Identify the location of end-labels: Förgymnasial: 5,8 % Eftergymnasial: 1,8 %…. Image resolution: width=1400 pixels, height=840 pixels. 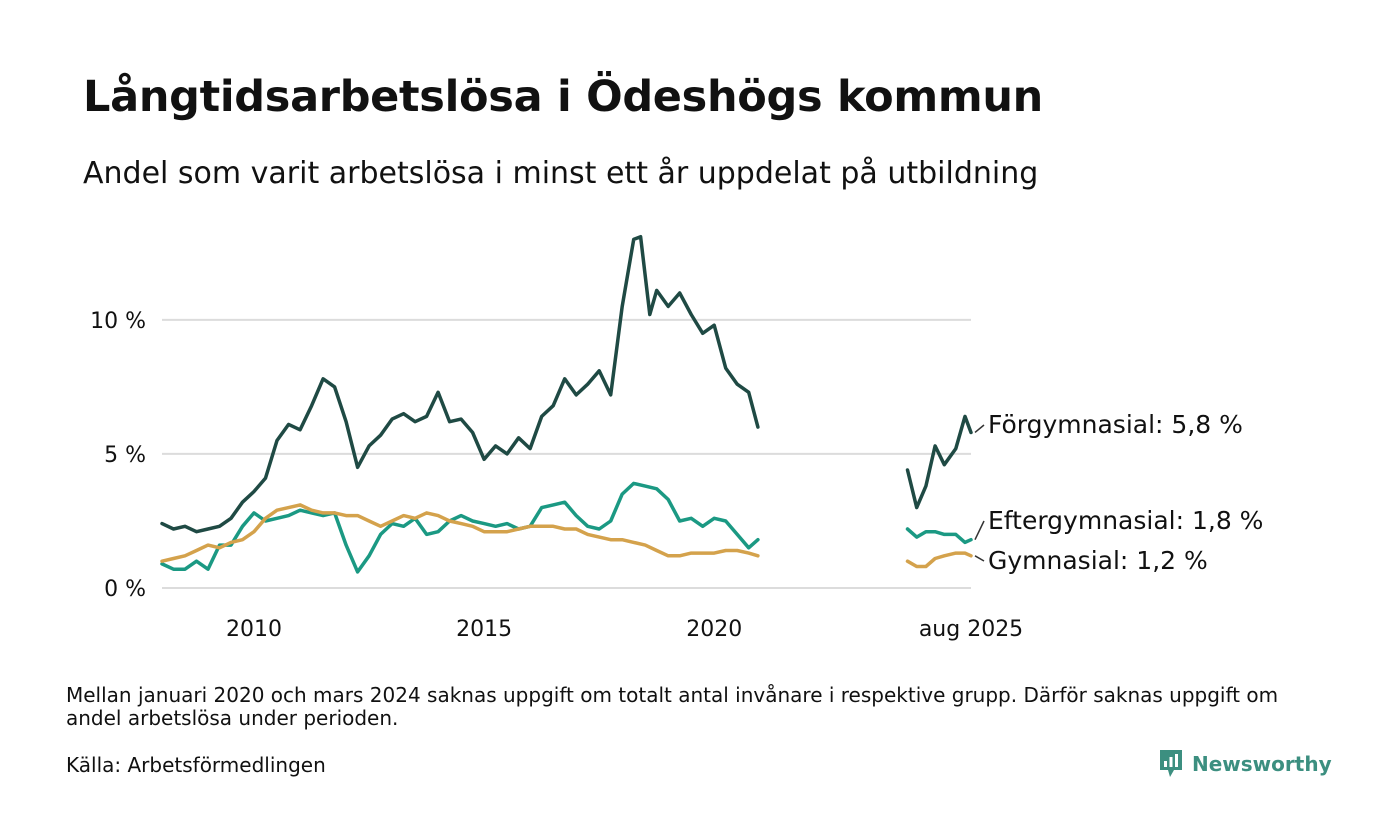
(1118, 492).